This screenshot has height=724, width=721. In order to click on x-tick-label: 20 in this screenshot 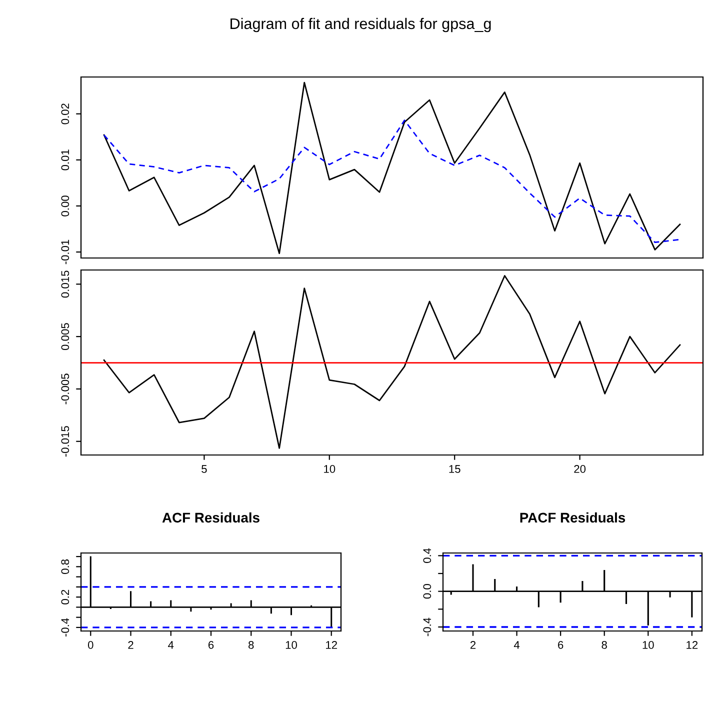, I will do `click(580, 469)`.